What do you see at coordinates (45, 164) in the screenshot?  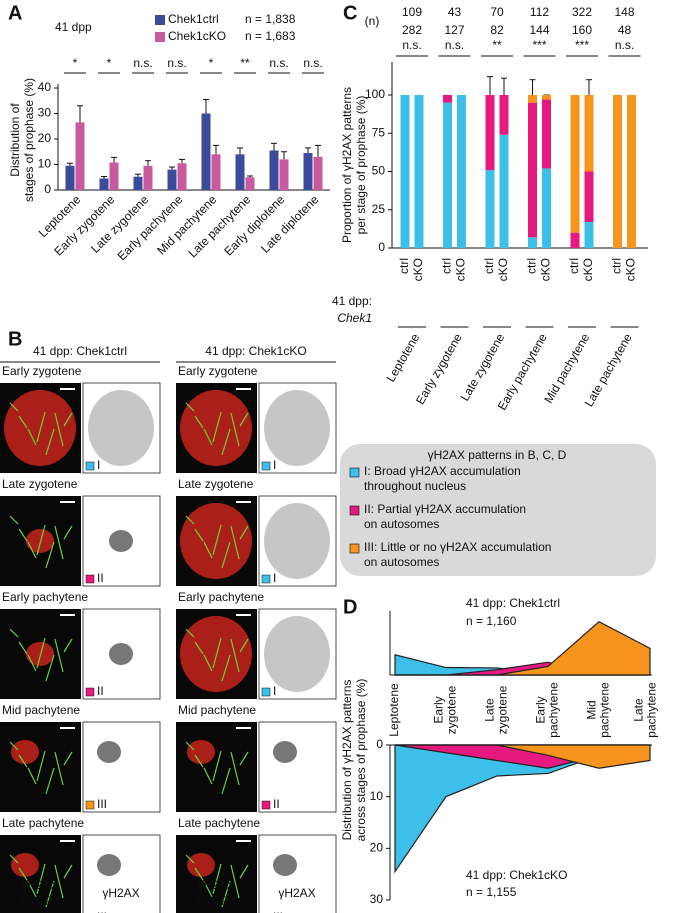 I see `y-tick-label: 10` at bounding box center [45, 164].